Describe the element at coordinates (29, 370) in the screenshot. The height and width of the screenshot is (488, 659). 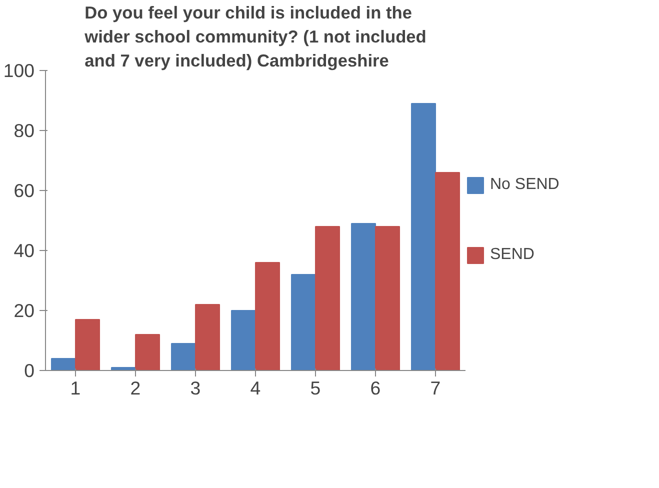
I see `y-tick-label: 0` at that location.